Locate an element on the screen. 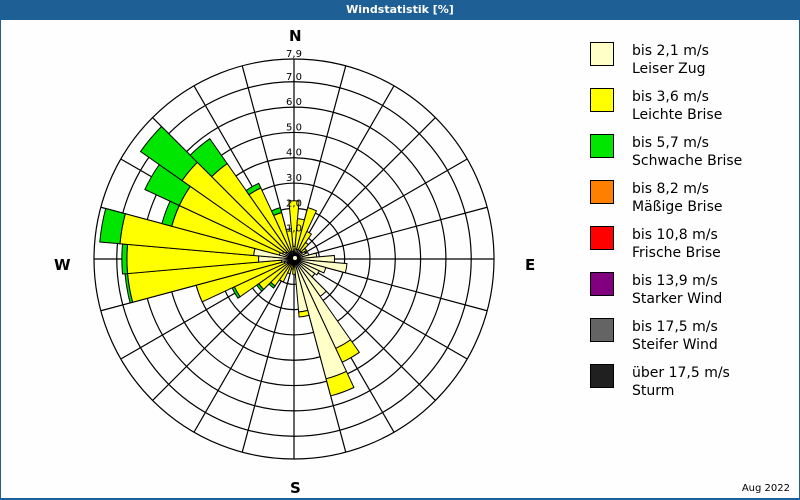 This screenshot has width=800, height=500. compass-south-label: S is located at coordinates (295, 488).